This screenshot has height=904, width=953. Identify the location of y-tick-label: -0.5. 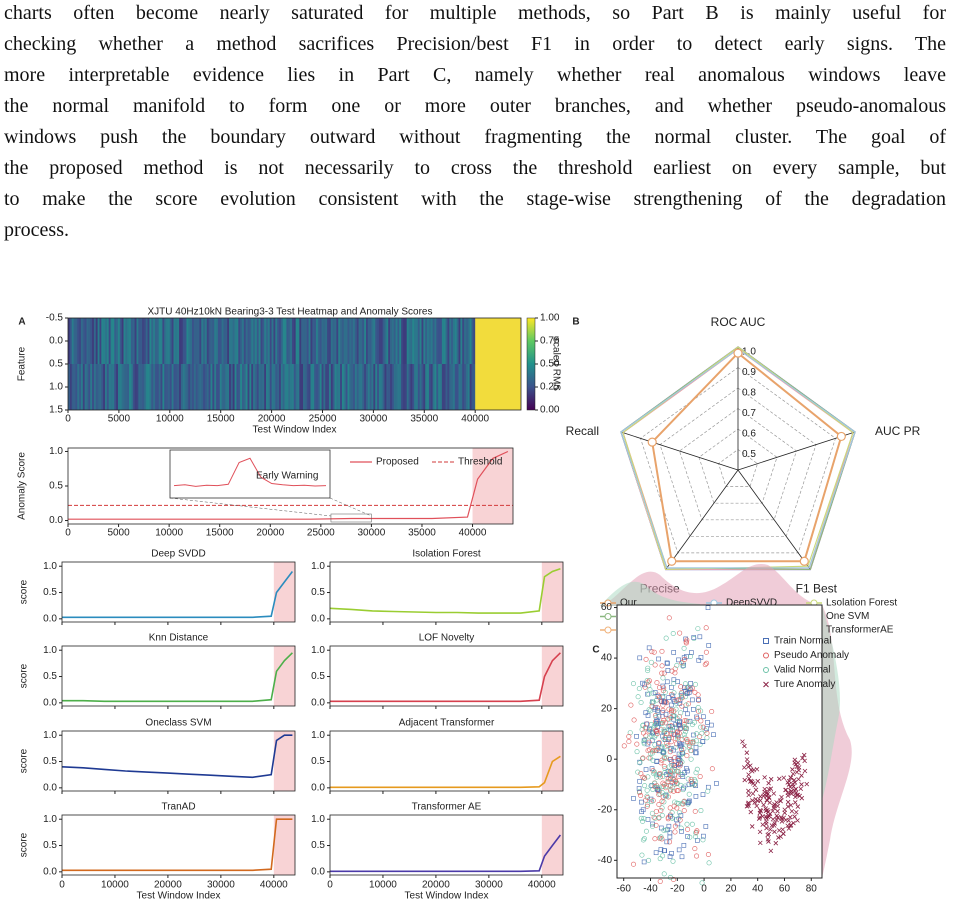
(55, 318).